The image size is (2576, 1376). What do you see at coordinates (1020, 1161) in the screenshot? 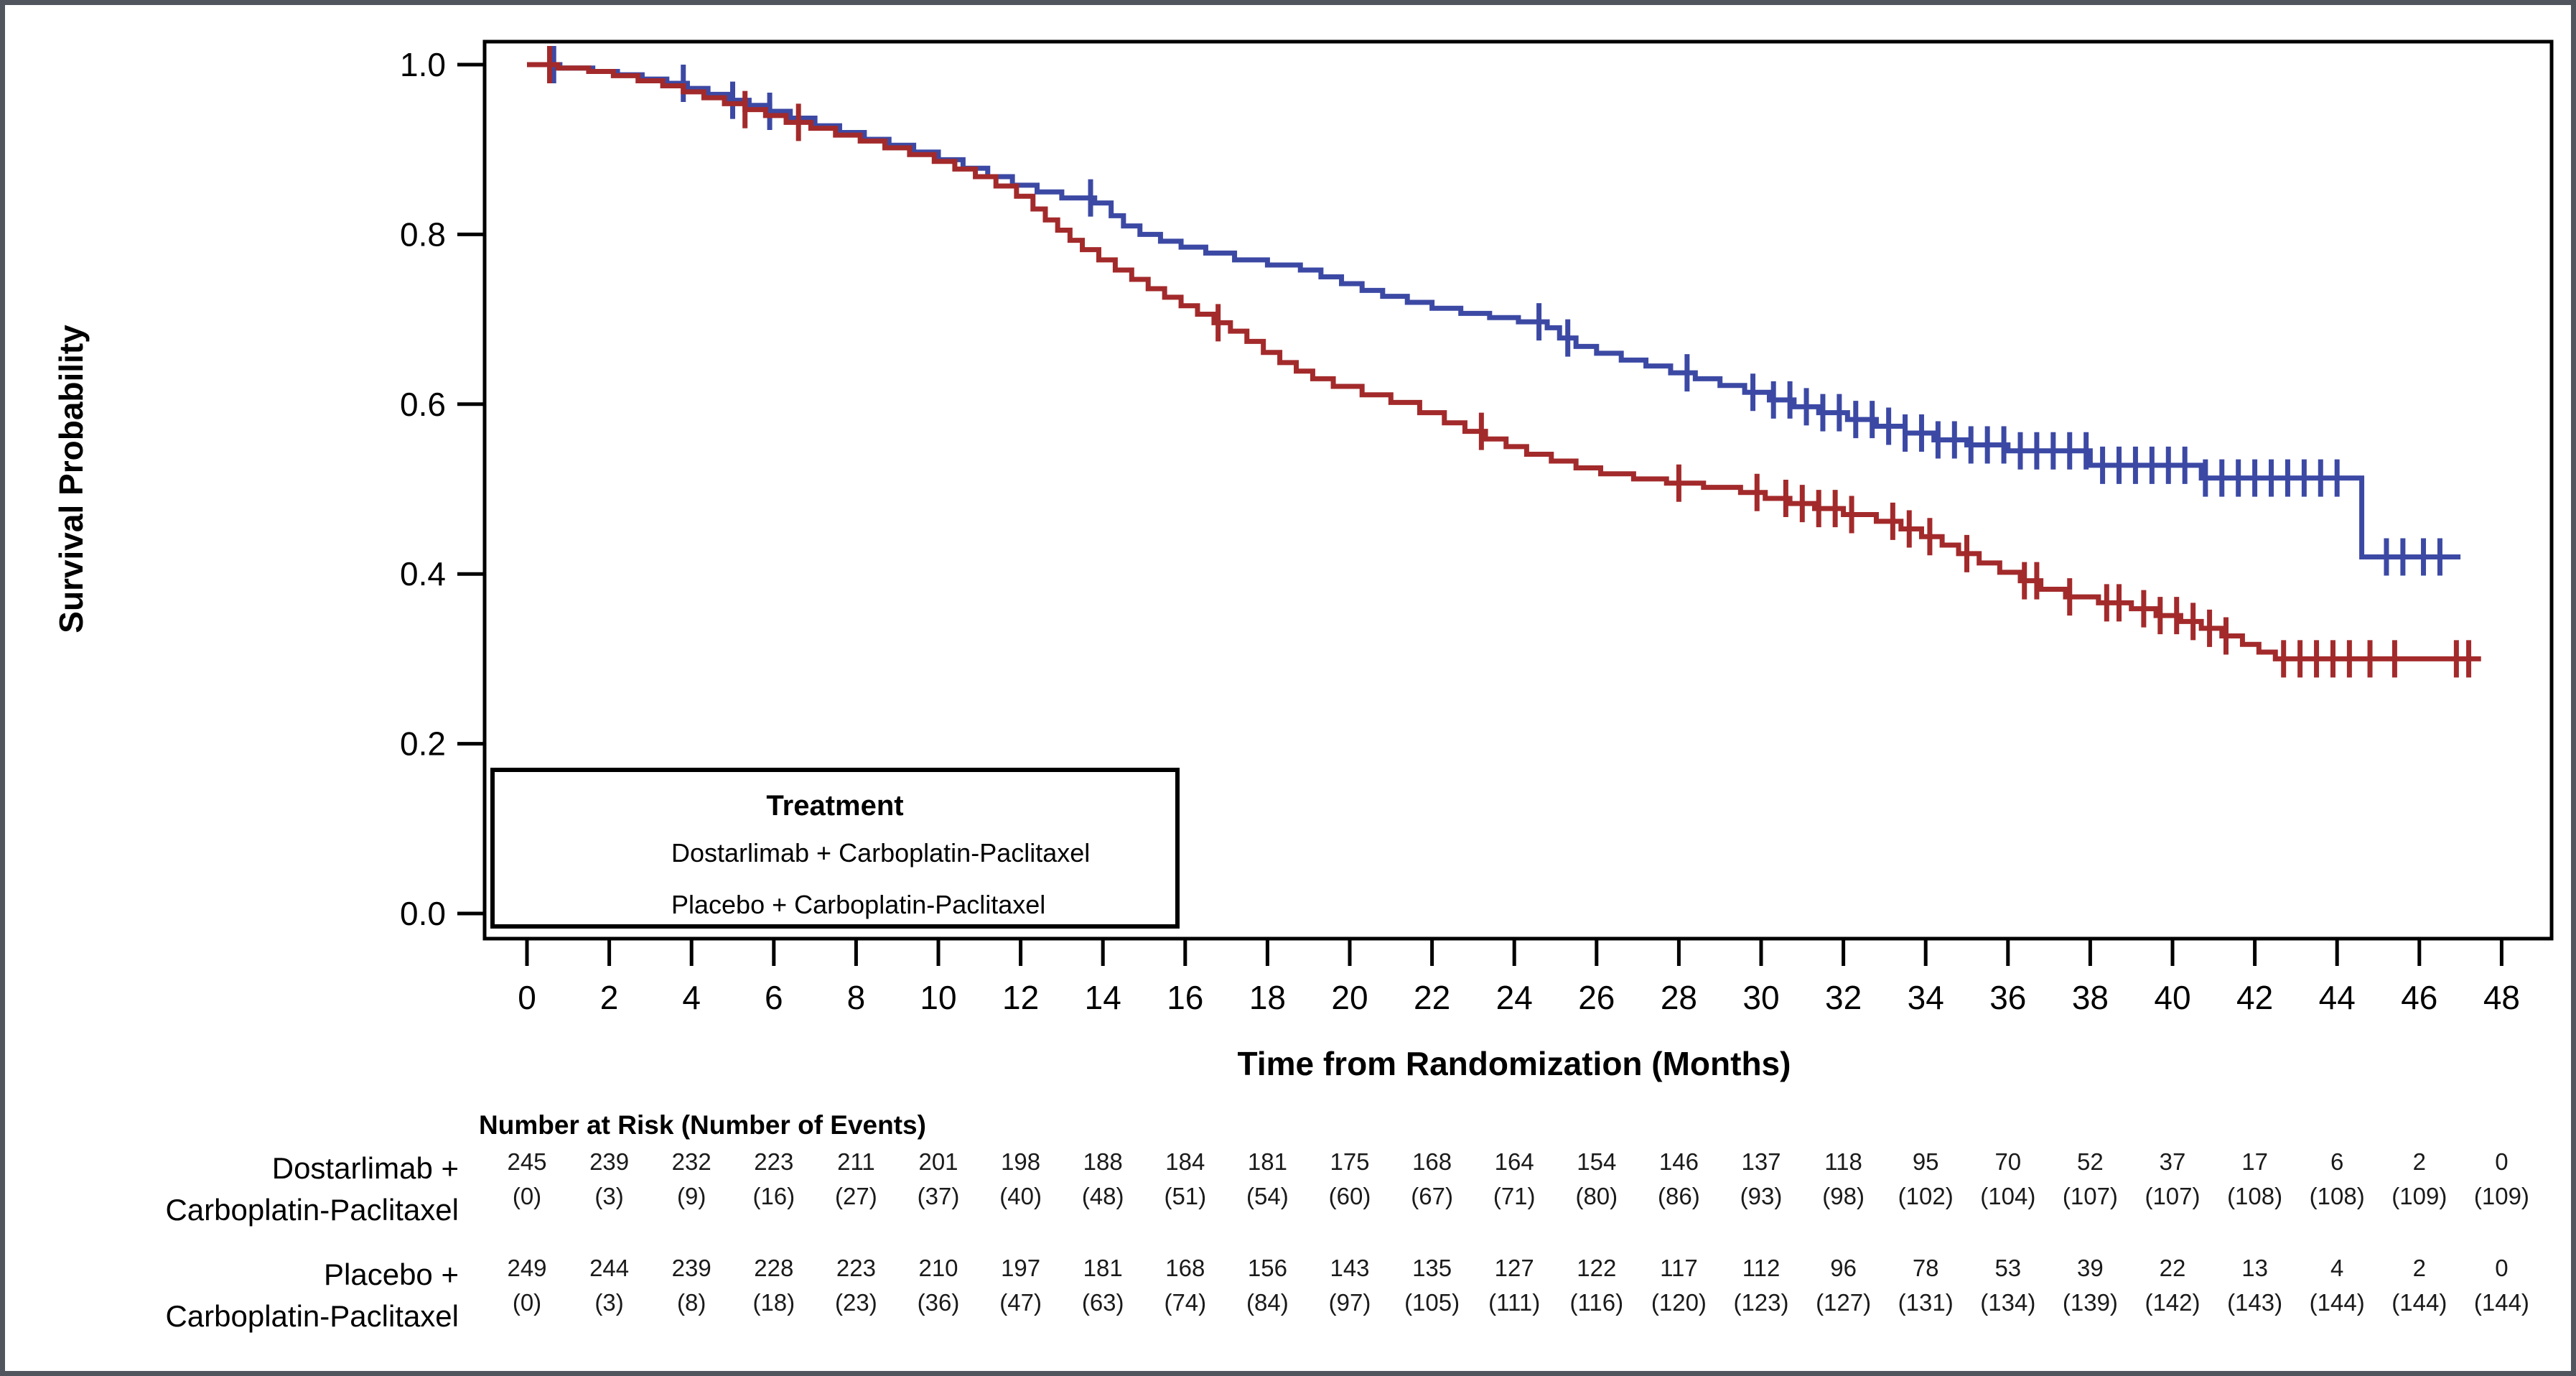
I see `risk-count: 198` at bounding box center [1020, 1161].